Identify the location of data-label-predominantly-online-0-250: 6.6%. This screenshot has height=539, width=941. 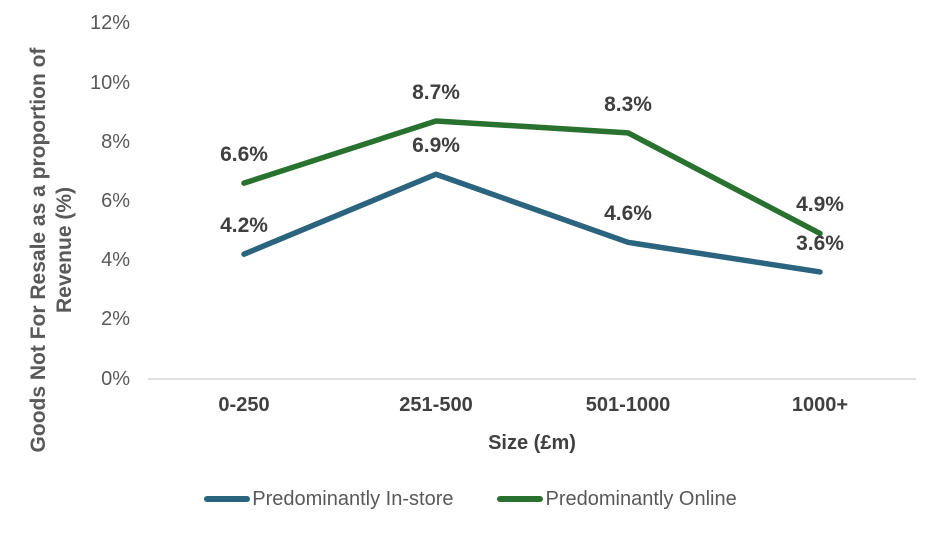
(244, 155).